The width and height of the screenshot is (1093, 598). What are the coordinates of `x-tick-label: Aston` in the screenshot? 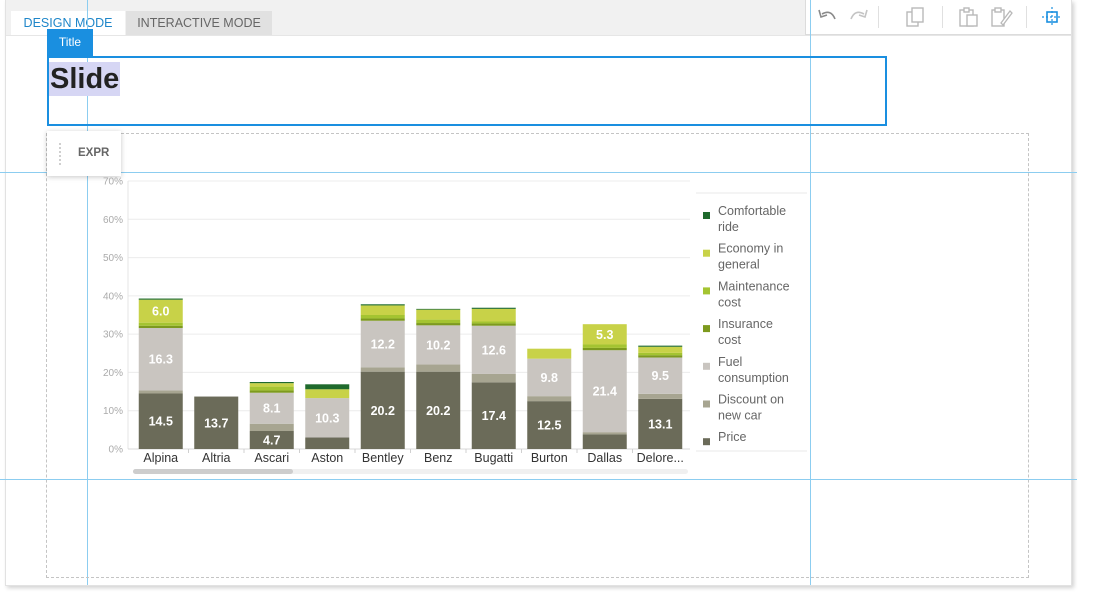 It's located at (327, 458).